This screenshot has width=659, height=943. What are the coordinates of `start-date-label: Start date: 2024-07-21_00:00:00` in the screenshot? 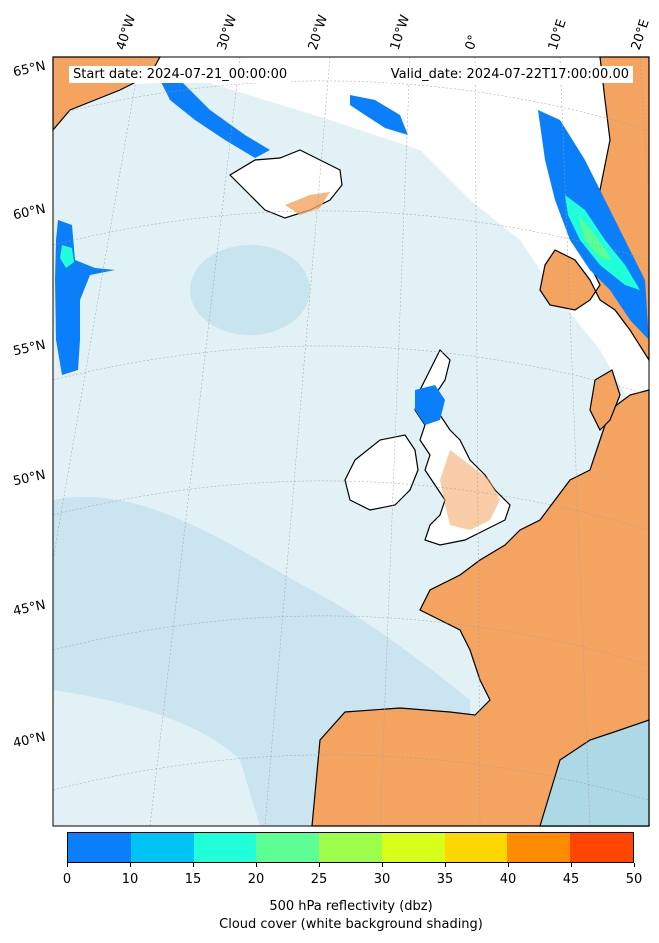 It's located at (180, 74).